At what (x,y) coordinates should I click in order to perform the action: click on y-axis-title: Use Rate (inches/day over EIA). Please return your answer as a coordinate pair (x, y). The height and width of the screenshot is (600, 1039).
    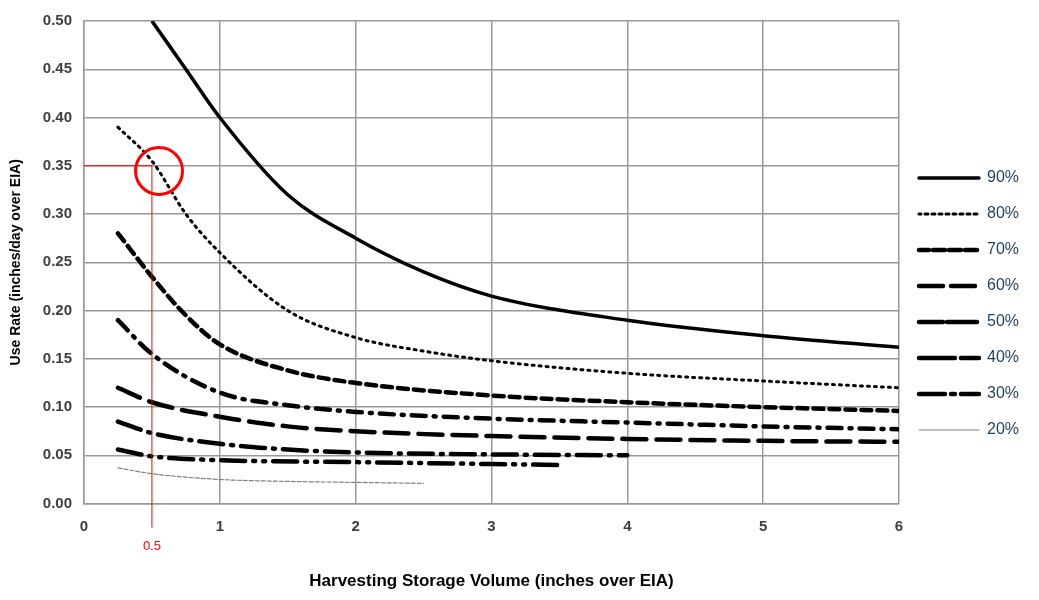
    Looking at the image, I should click on (15, 262).